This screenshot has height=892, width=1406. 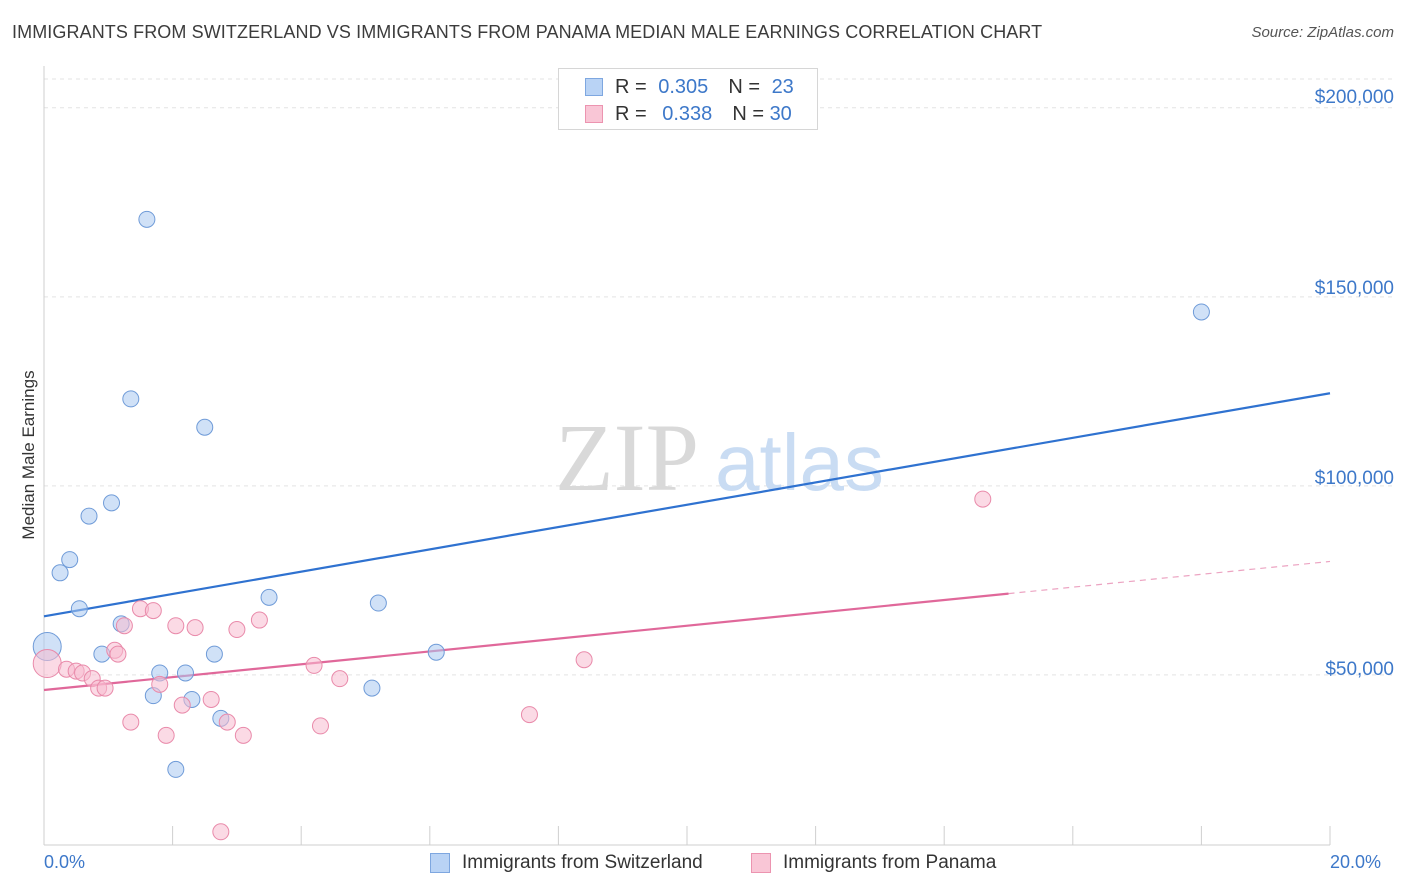 I want to click on trendline-panama, so click(x=526, y=642).